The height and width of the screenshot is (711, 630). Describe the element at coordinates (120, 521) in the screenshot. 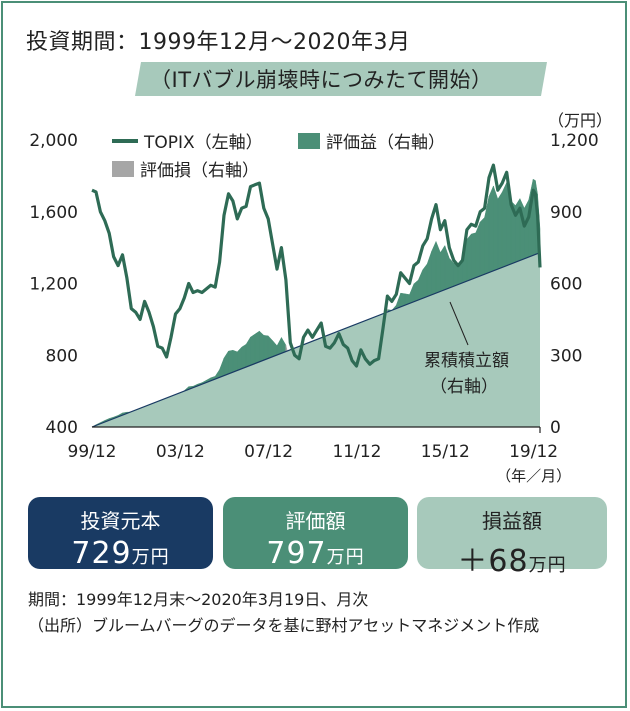

I see `principal-label: 投資元本` at that location.